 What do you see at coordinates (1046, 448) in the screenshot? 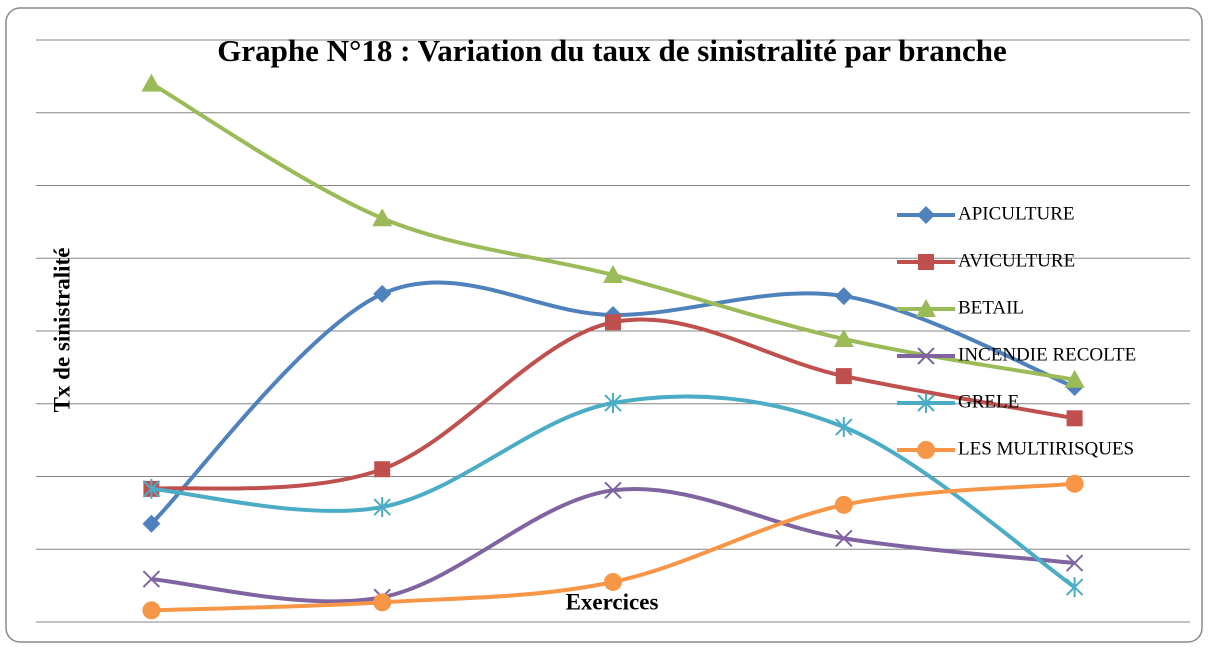
I see `legend-label: LES MULTIRISQUES` at bounding box center [1046, 448].